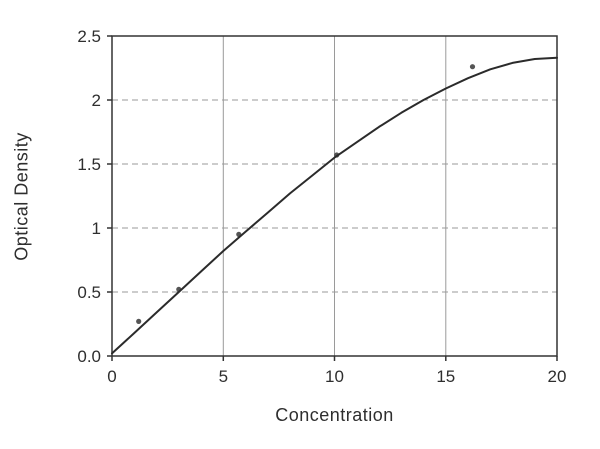 The width and height of the screenshot is (600, 449). What do you see at coordinates (223, 376) in the screenshot?
I see `x-tick-label: 5` at bounding box center [223, 376].